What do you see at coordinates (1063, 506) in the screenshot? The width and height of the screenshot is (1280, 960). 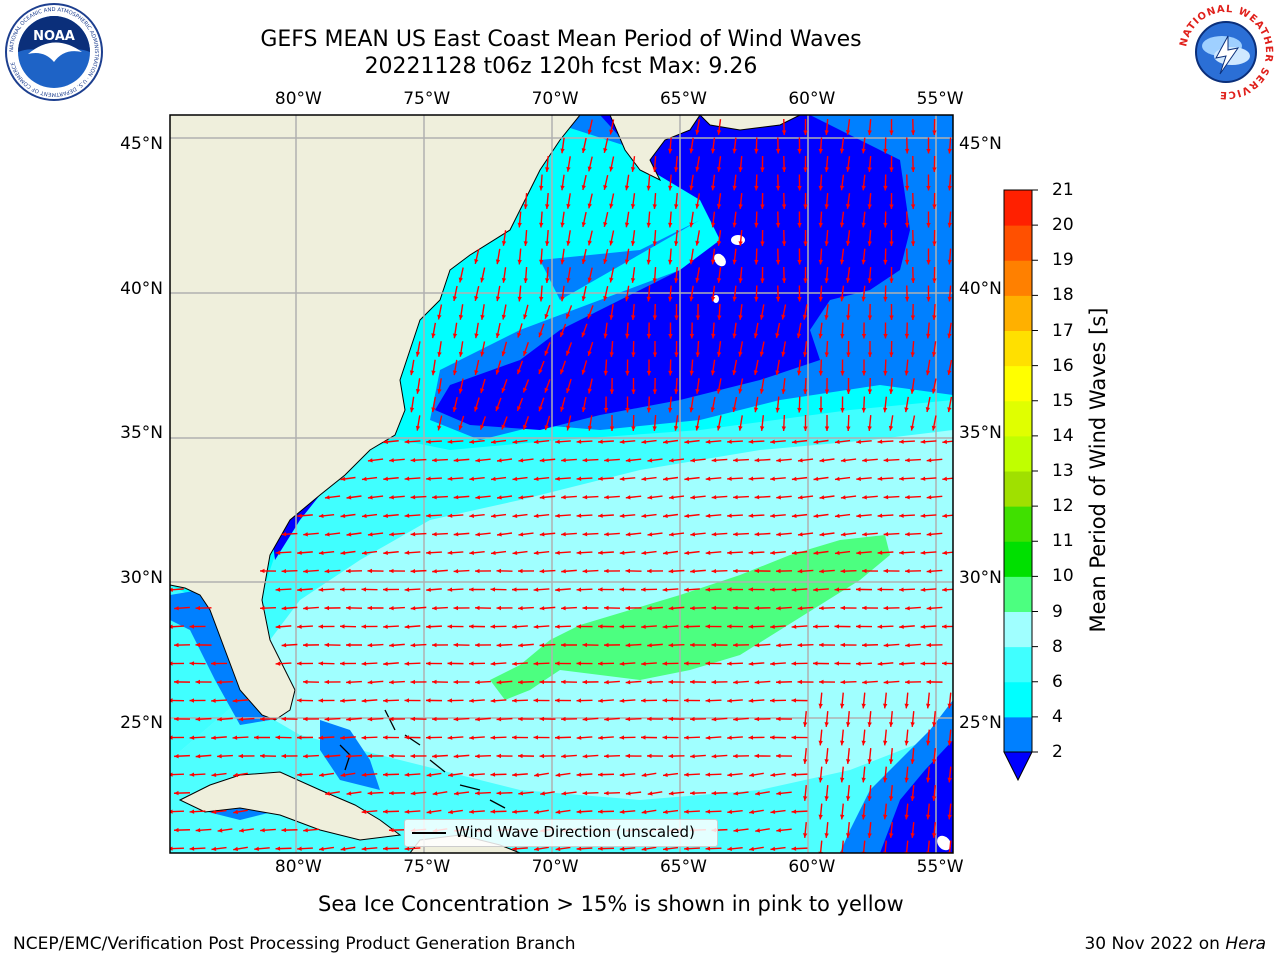 I see `colorbar-tick-label: 12` at bounding box center [1063, 506].